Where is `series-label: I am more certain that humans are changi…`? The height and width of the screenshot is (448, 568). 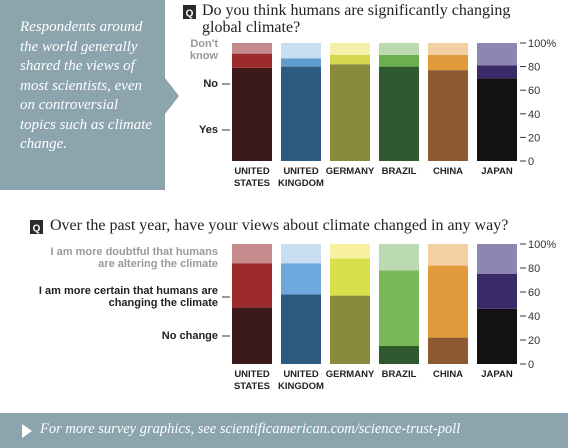 series-label: I am more certain that humans are changi… is located at coordinates (128, 297).